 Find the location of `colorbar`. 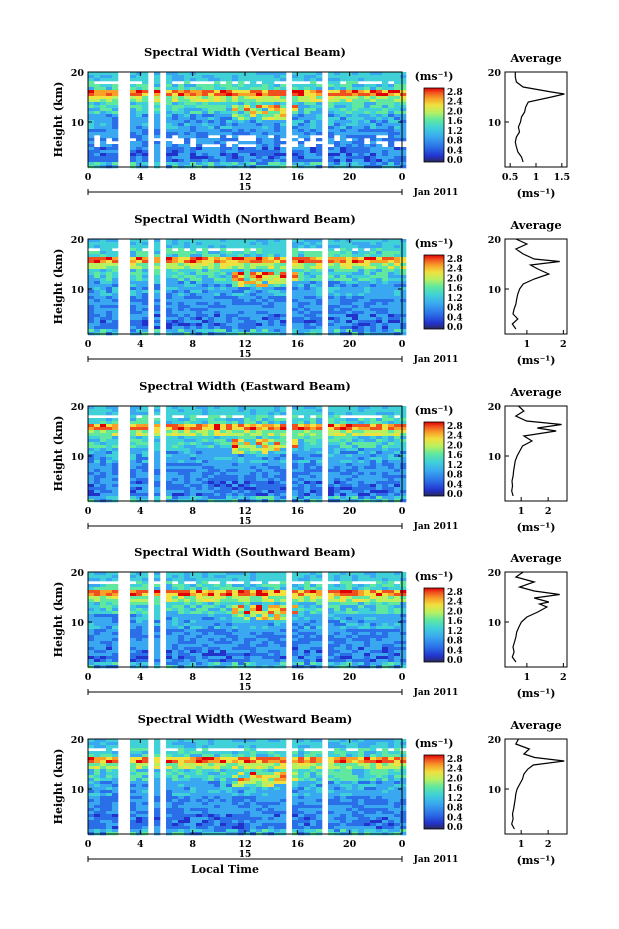

colorbar is located at coordinates (434, 125).